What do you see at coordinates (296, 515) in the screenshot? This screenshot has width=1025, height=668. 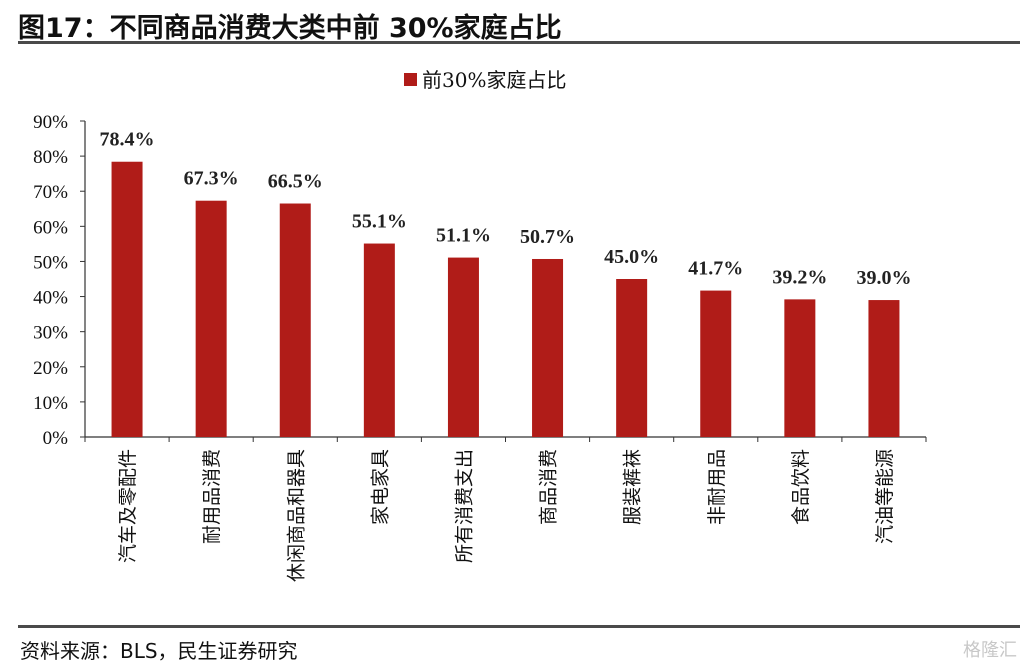 I see `category-label: 休闲商品和器具` at bounding box center [296, 515].